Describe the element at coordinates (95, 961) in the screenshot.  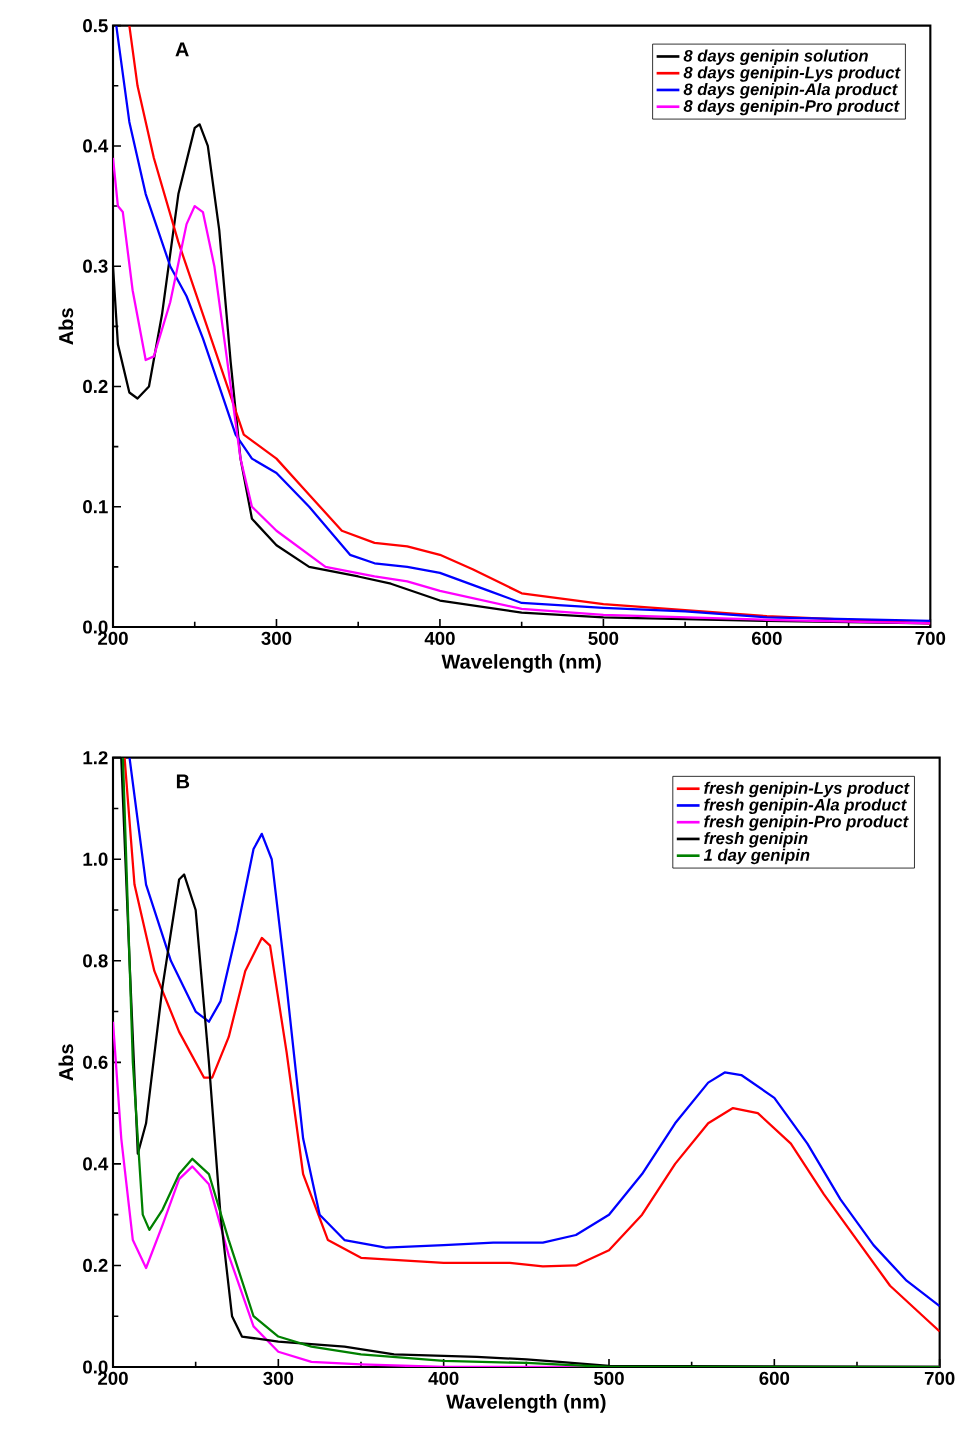
I see `y-tick-label: 0.8` at that location.